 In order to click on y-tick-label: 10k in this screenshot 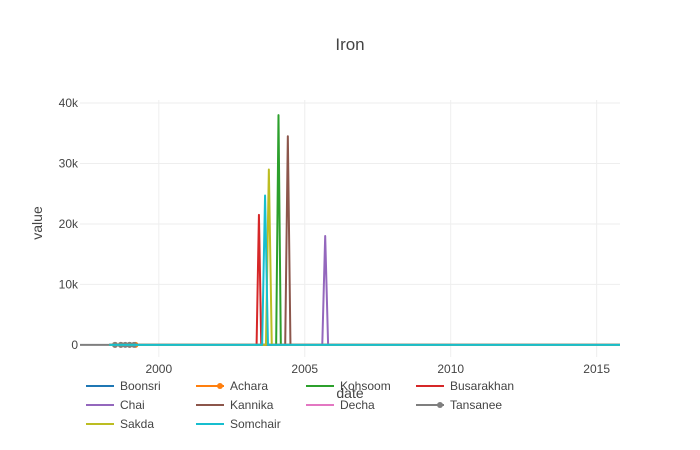, I will do `click(69, 284)`.